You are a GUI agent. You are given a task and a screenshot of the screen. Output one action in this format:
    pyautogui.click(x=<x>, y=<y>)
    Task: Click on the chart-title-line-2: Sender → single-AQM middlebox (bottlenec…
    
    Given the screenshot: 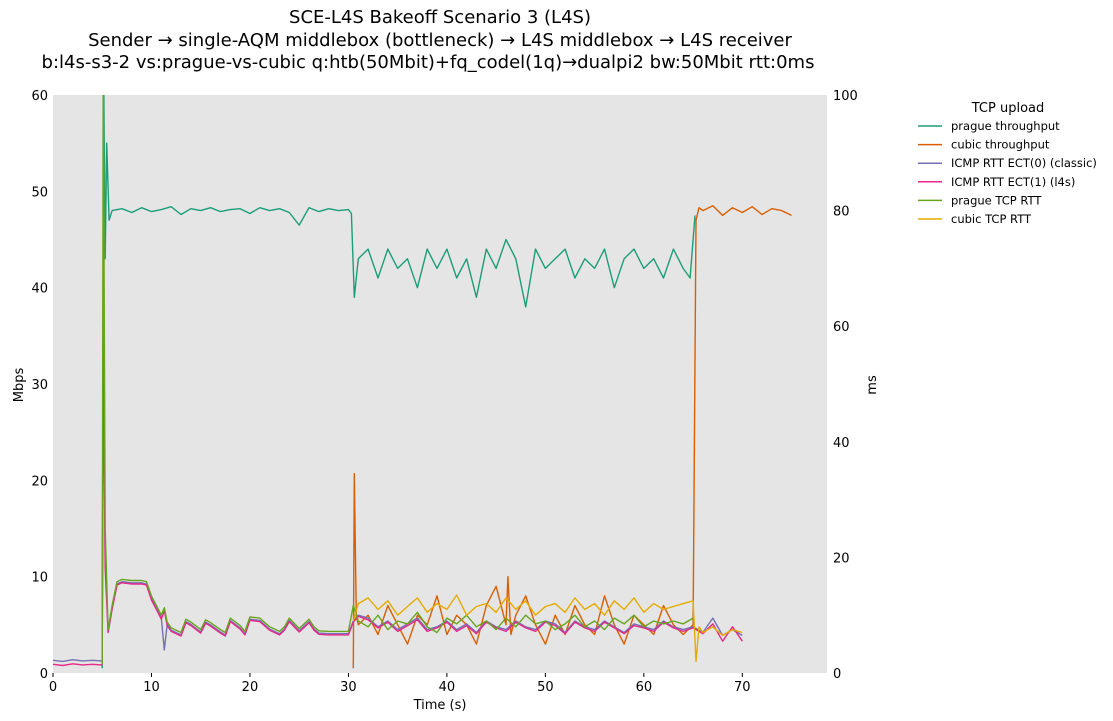 What is the action you would take?
    pyautogui.click(x=440, y=40)
    